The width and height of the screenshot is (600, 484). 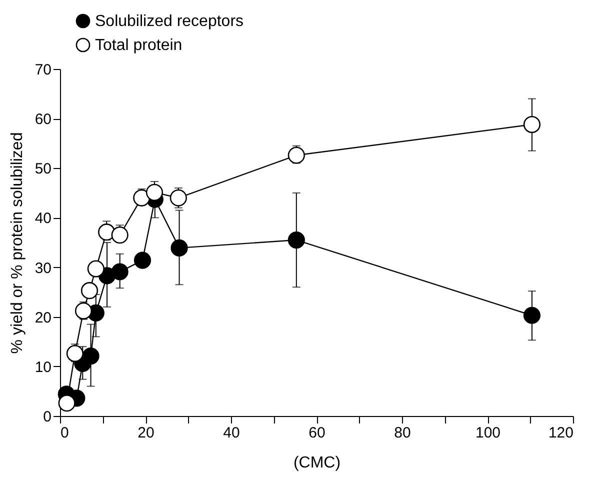 I want to click on y-tick-label: 30, so click(x=43, y=268).